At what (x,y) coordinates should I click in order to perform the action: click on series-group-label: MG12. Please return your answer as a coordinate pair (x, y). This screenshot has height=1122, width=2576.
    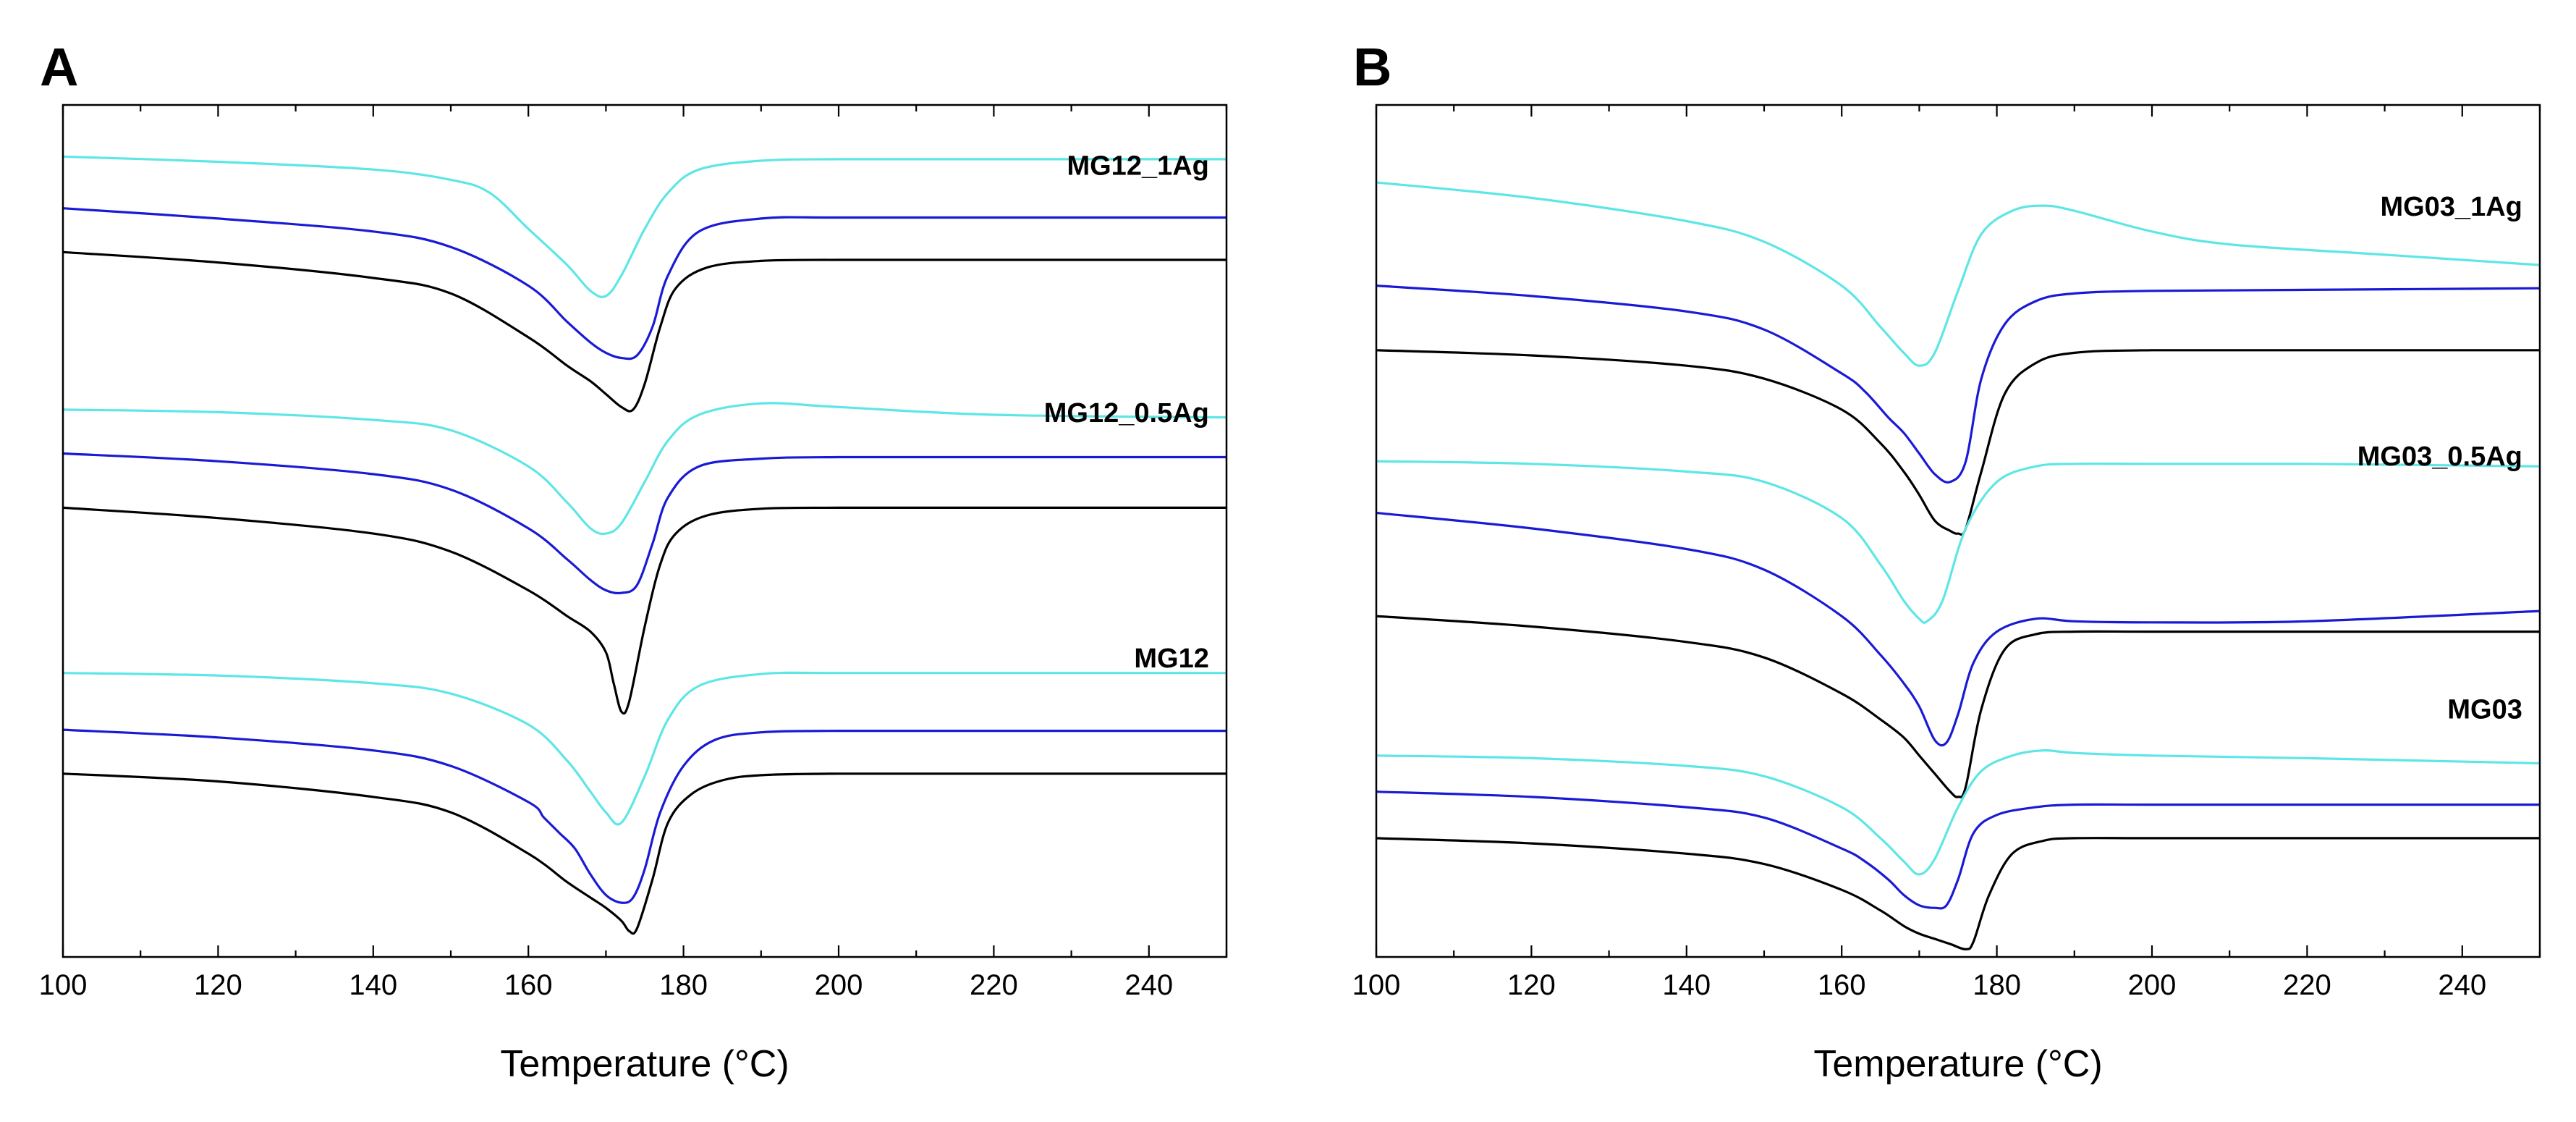
    Looking at the image, I should click on (1171, 659).